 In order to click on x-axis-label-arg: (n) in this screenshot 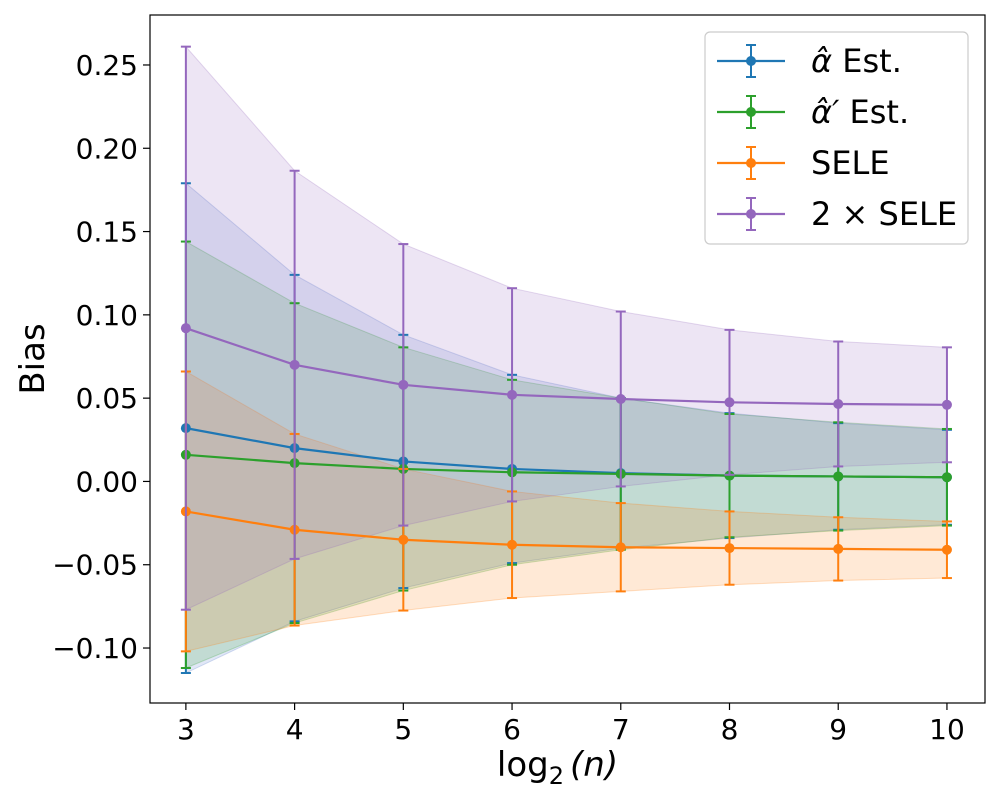, I will do `click(594, 765)`.